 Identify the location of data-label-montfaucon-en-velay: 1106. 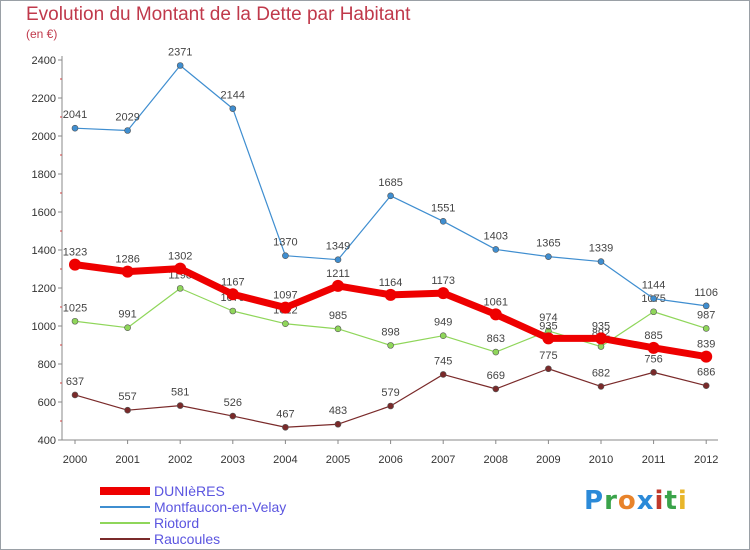
(706, 293).